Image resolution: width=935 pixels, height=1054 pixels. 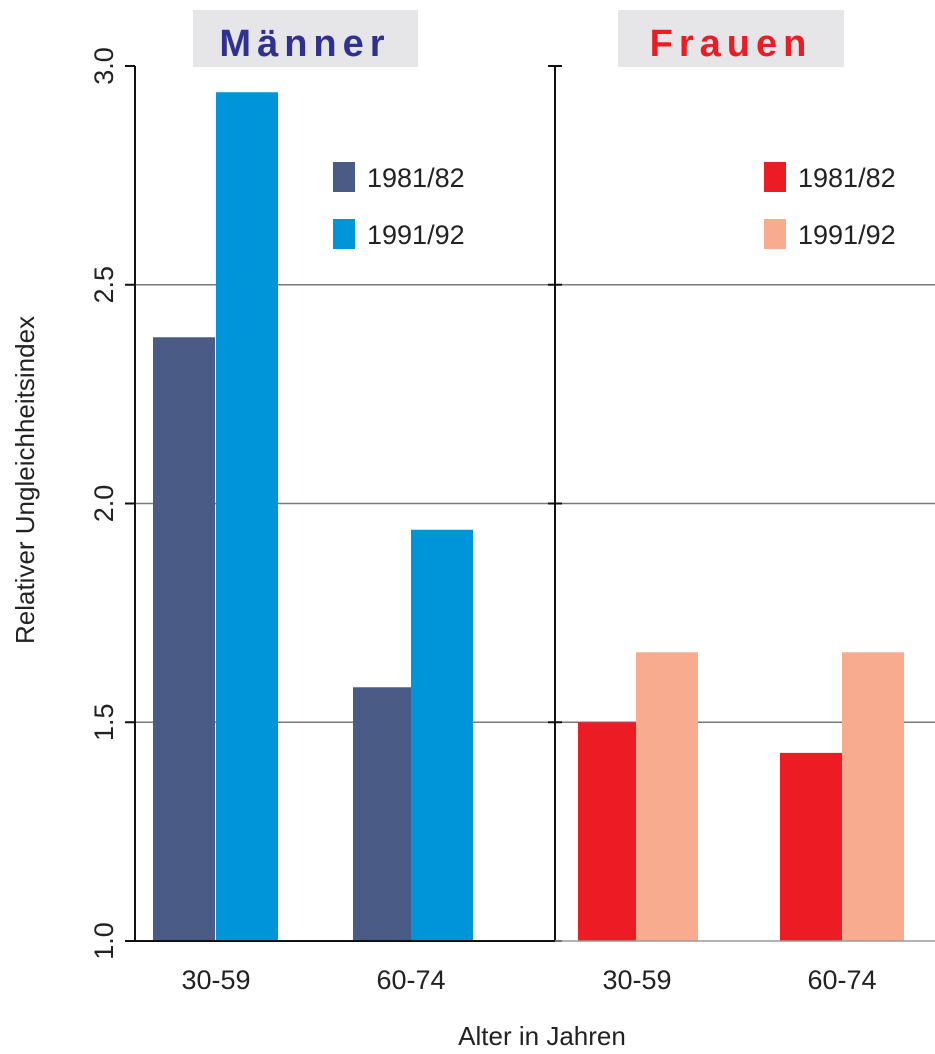 What do you see at coordinates (731, 44) in the screenshot?
I see `panel-title: Frauen` at bounding box center [731, 44].